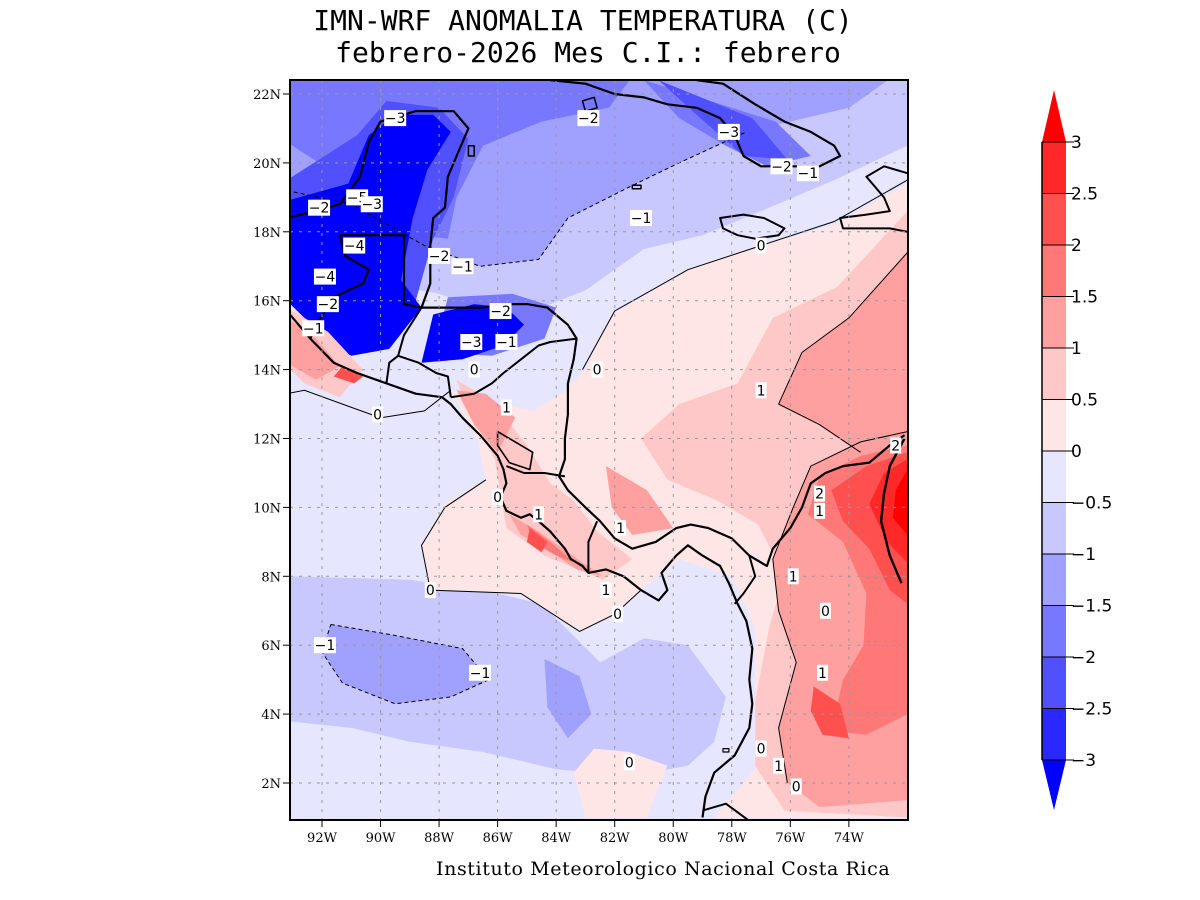  Describe the element at coordinates (1083, 761) in the screenshot. I see `colorbar-label: −3` at that location.